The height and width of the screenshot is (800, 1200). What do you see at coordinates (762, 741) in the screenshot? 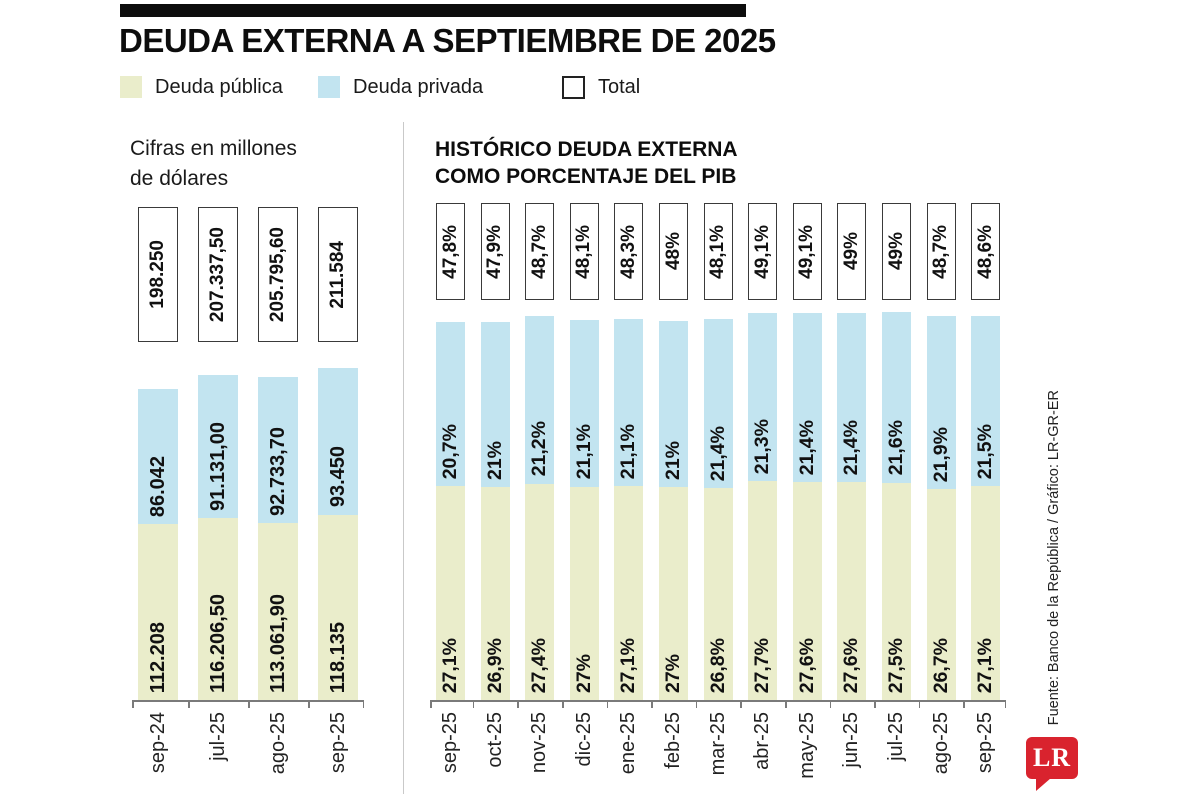
I see `x-axis-label-text: abr-25` at bounding box center [762, 741].